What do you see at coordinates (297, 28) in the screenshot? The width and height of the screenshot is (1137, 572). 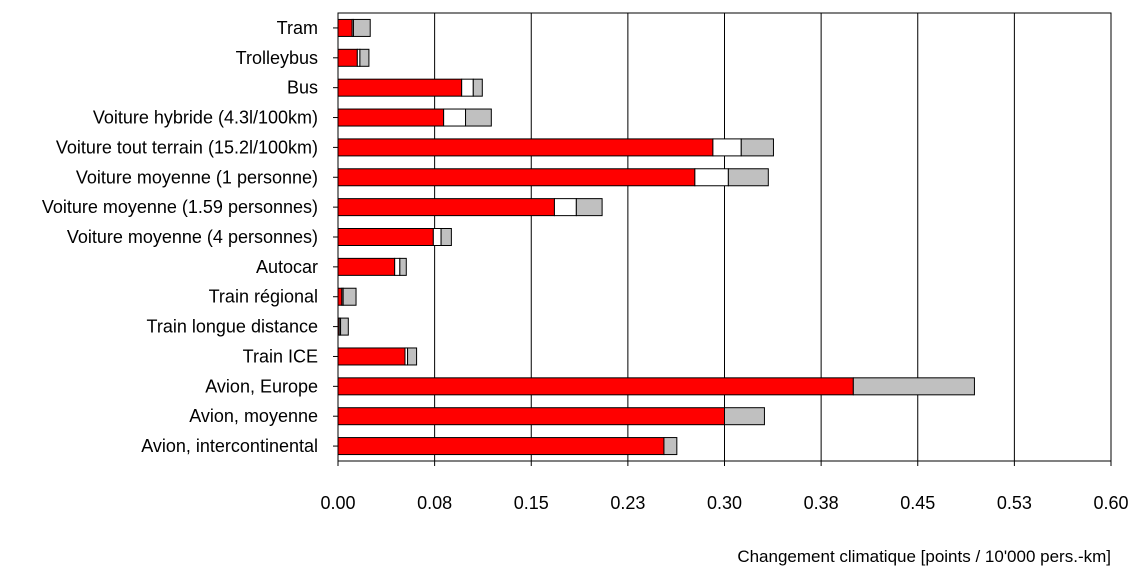 I see `category-label: Tram` at bounding box center [297, 28].